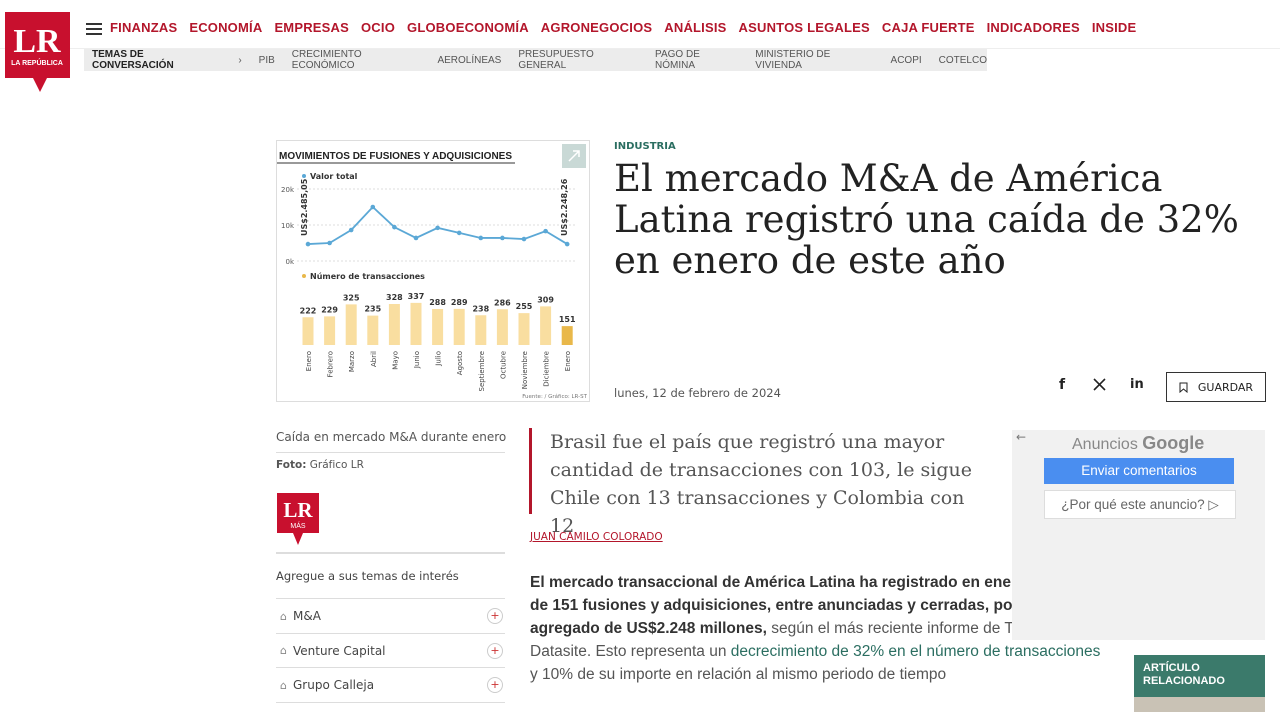 The height and width of the screenshot is (712, 1280). Describe the element at coordinates (524, 306) in the screenshot. I see `bar-label: 255` at that location.